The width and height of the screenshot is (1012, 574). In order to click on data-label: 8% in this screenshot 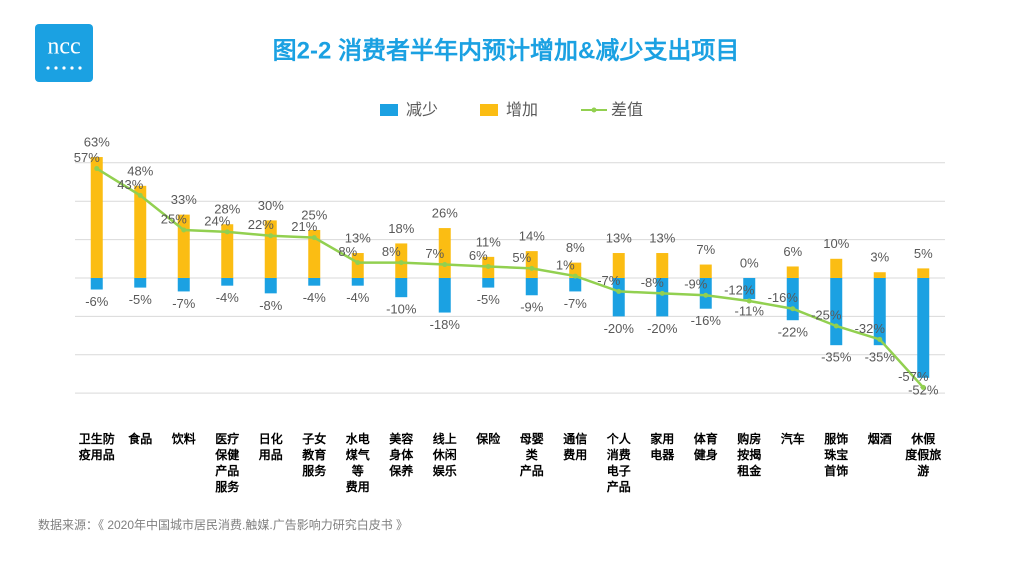, I will do `click(391, 251)`.